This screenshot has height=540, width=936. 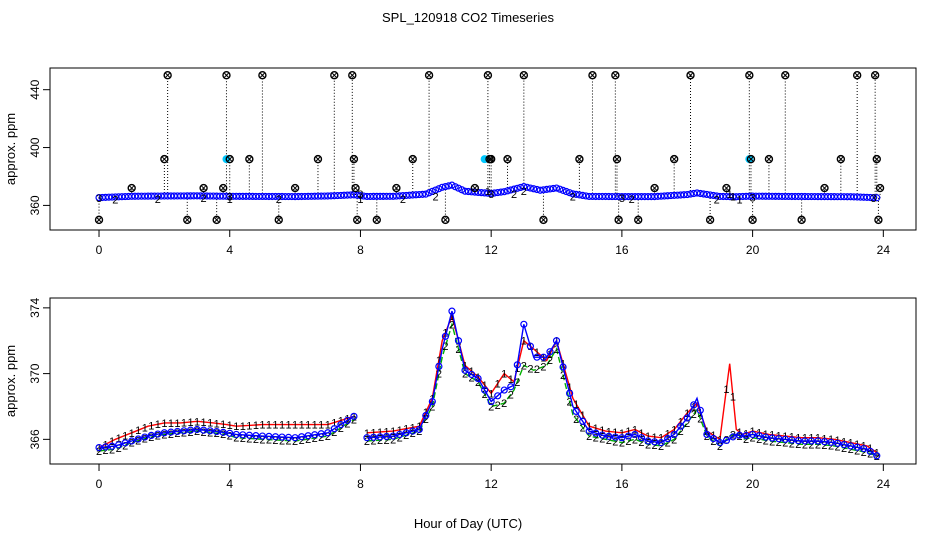 What do you see at coordinates (360, 250) in the screenshot?
I see `top-x-tick-label: 8` at bounding box center [360, 250].